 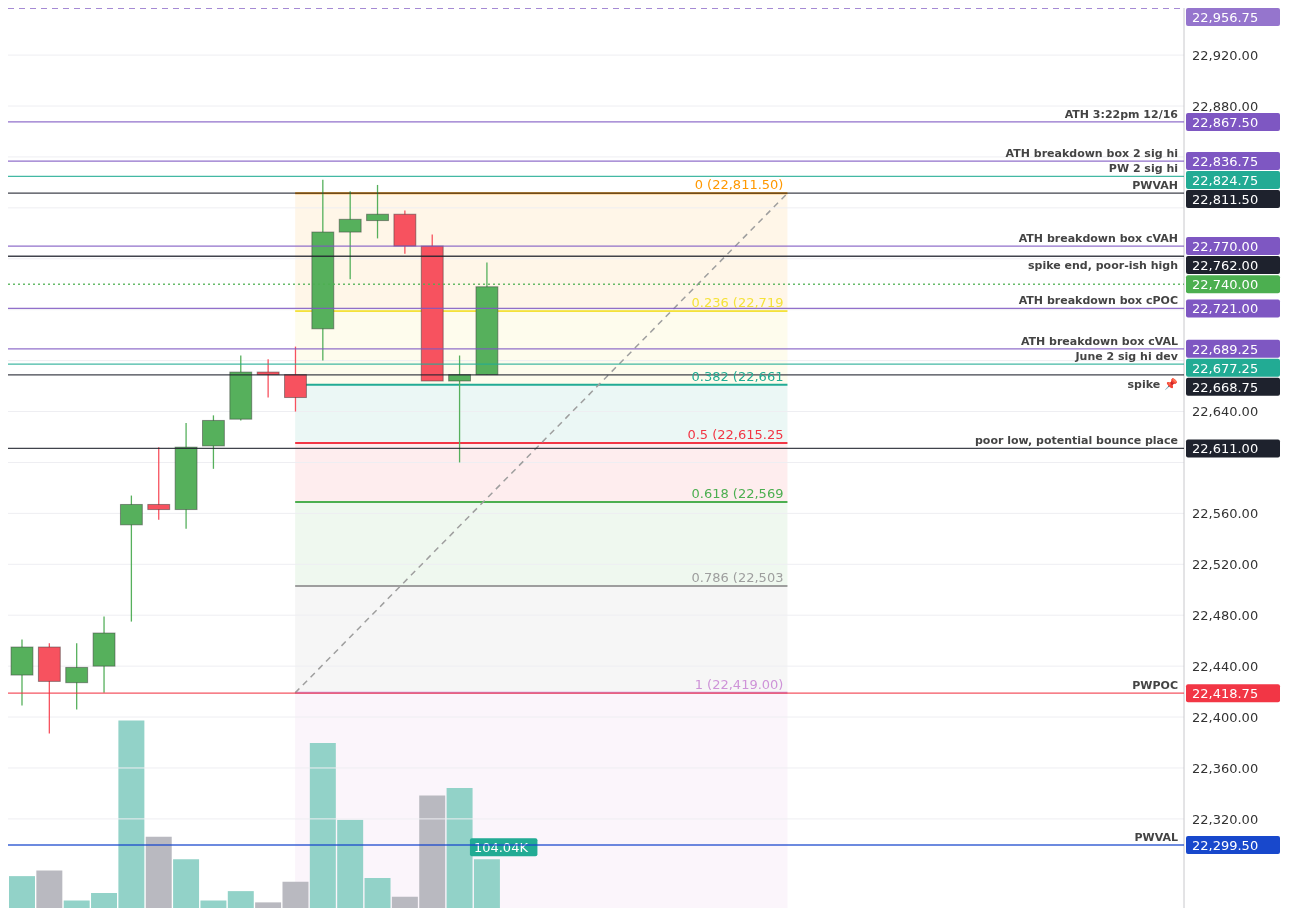 I want to click on ref-line-label: 22,770.00, so click(x=1225, y=247).